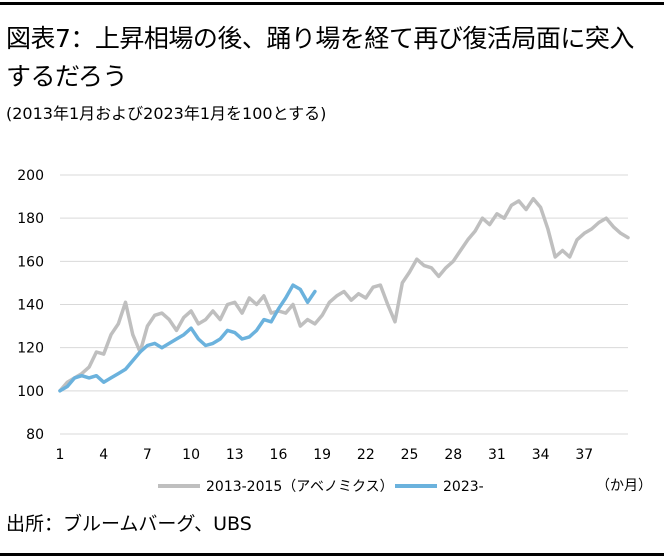 Image resolution: width=664 pixels, height=560 pixels. Describe the element at coordinates (300, 487) in the screenshot. I see `legend-label: 2013-2015（アベノミクス）` at that location.